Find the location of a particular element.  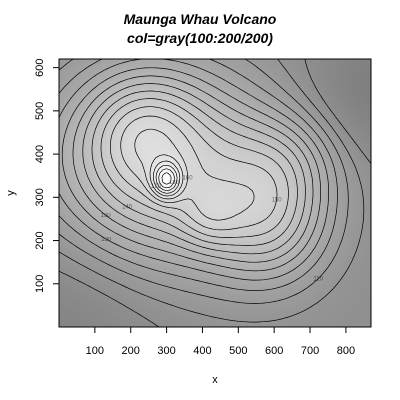

y-tick-label: 100 is located at coordinates (40, 284).